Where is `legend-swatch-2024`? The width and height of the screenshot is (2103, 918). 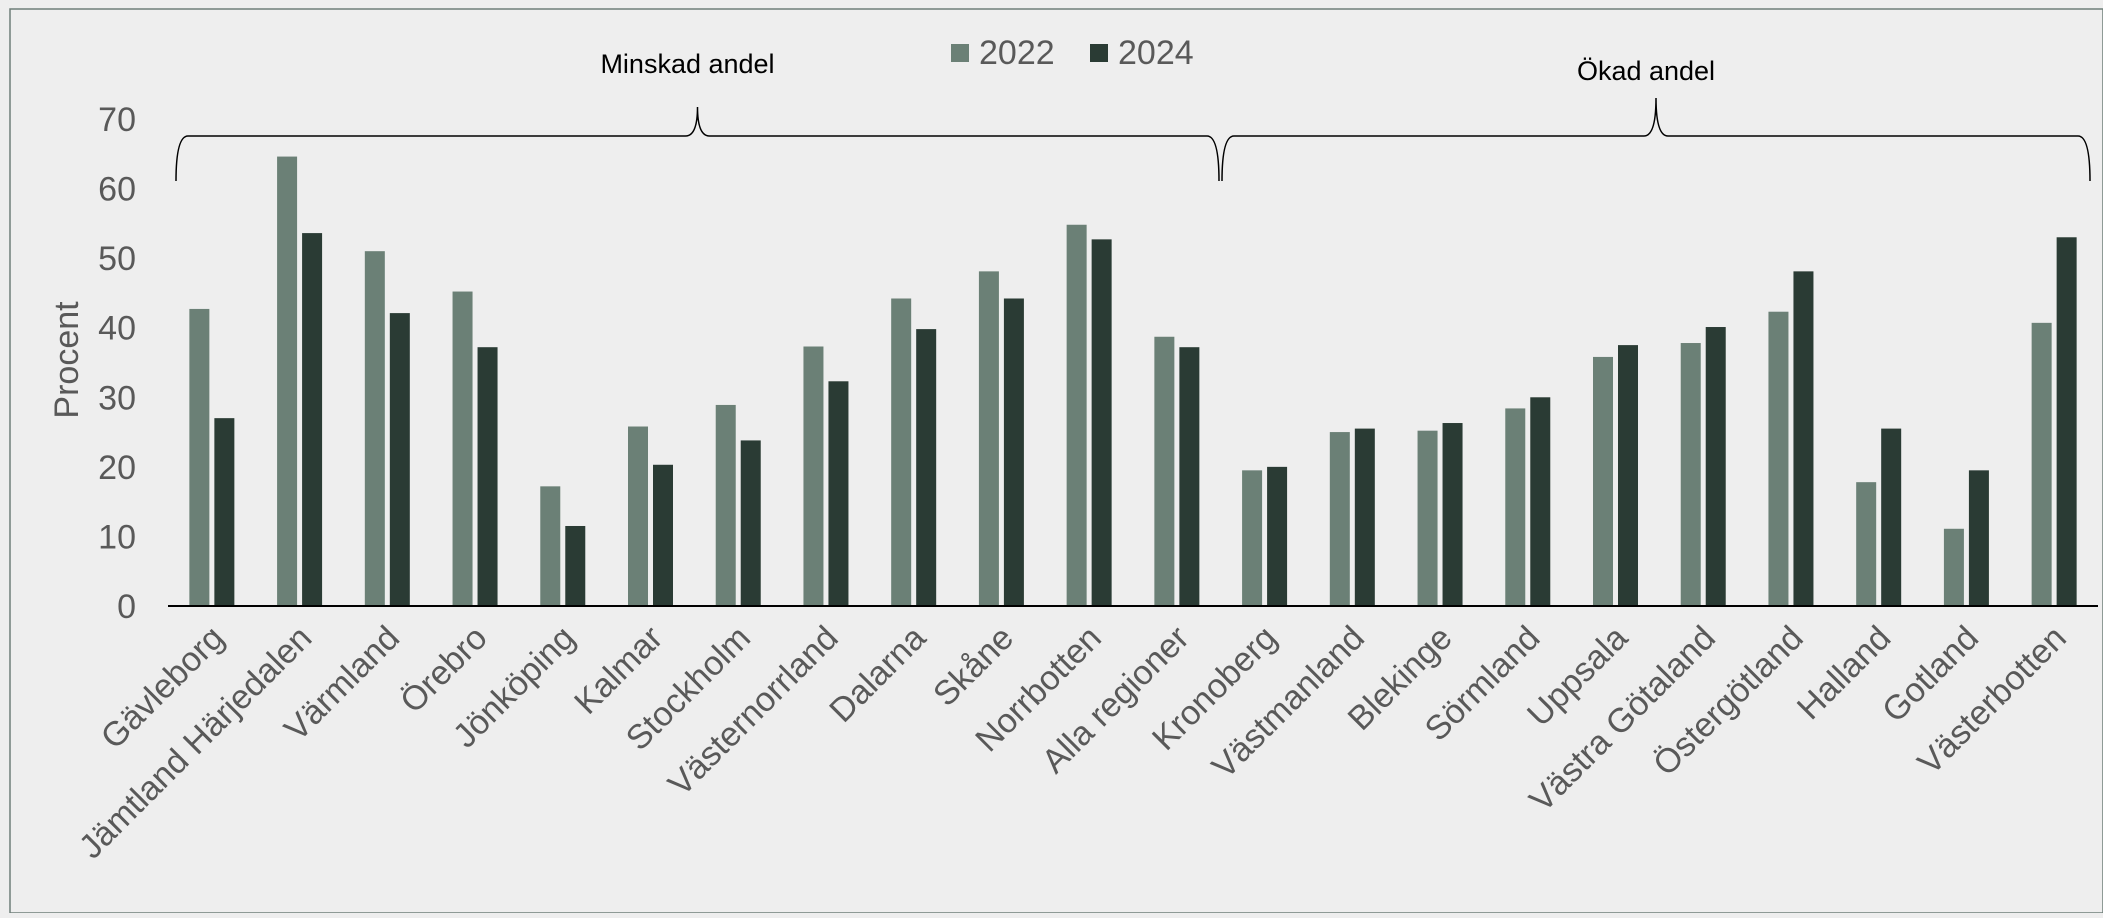 legend-swatch-2024 is located at coordinates (1099, 53).